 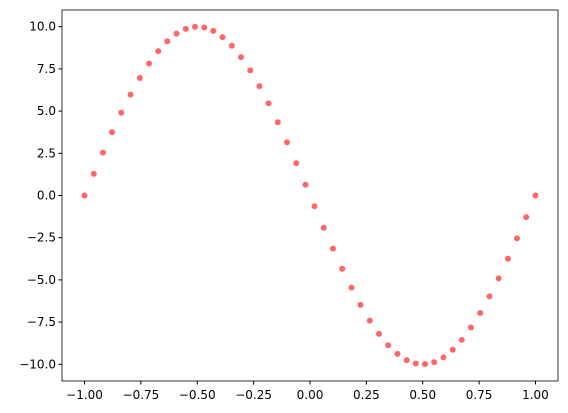 What do you see at coordinates (479, 395) in the screenshot?
I see `x-tick-label: 0.75` at bounding box center [479, 395].